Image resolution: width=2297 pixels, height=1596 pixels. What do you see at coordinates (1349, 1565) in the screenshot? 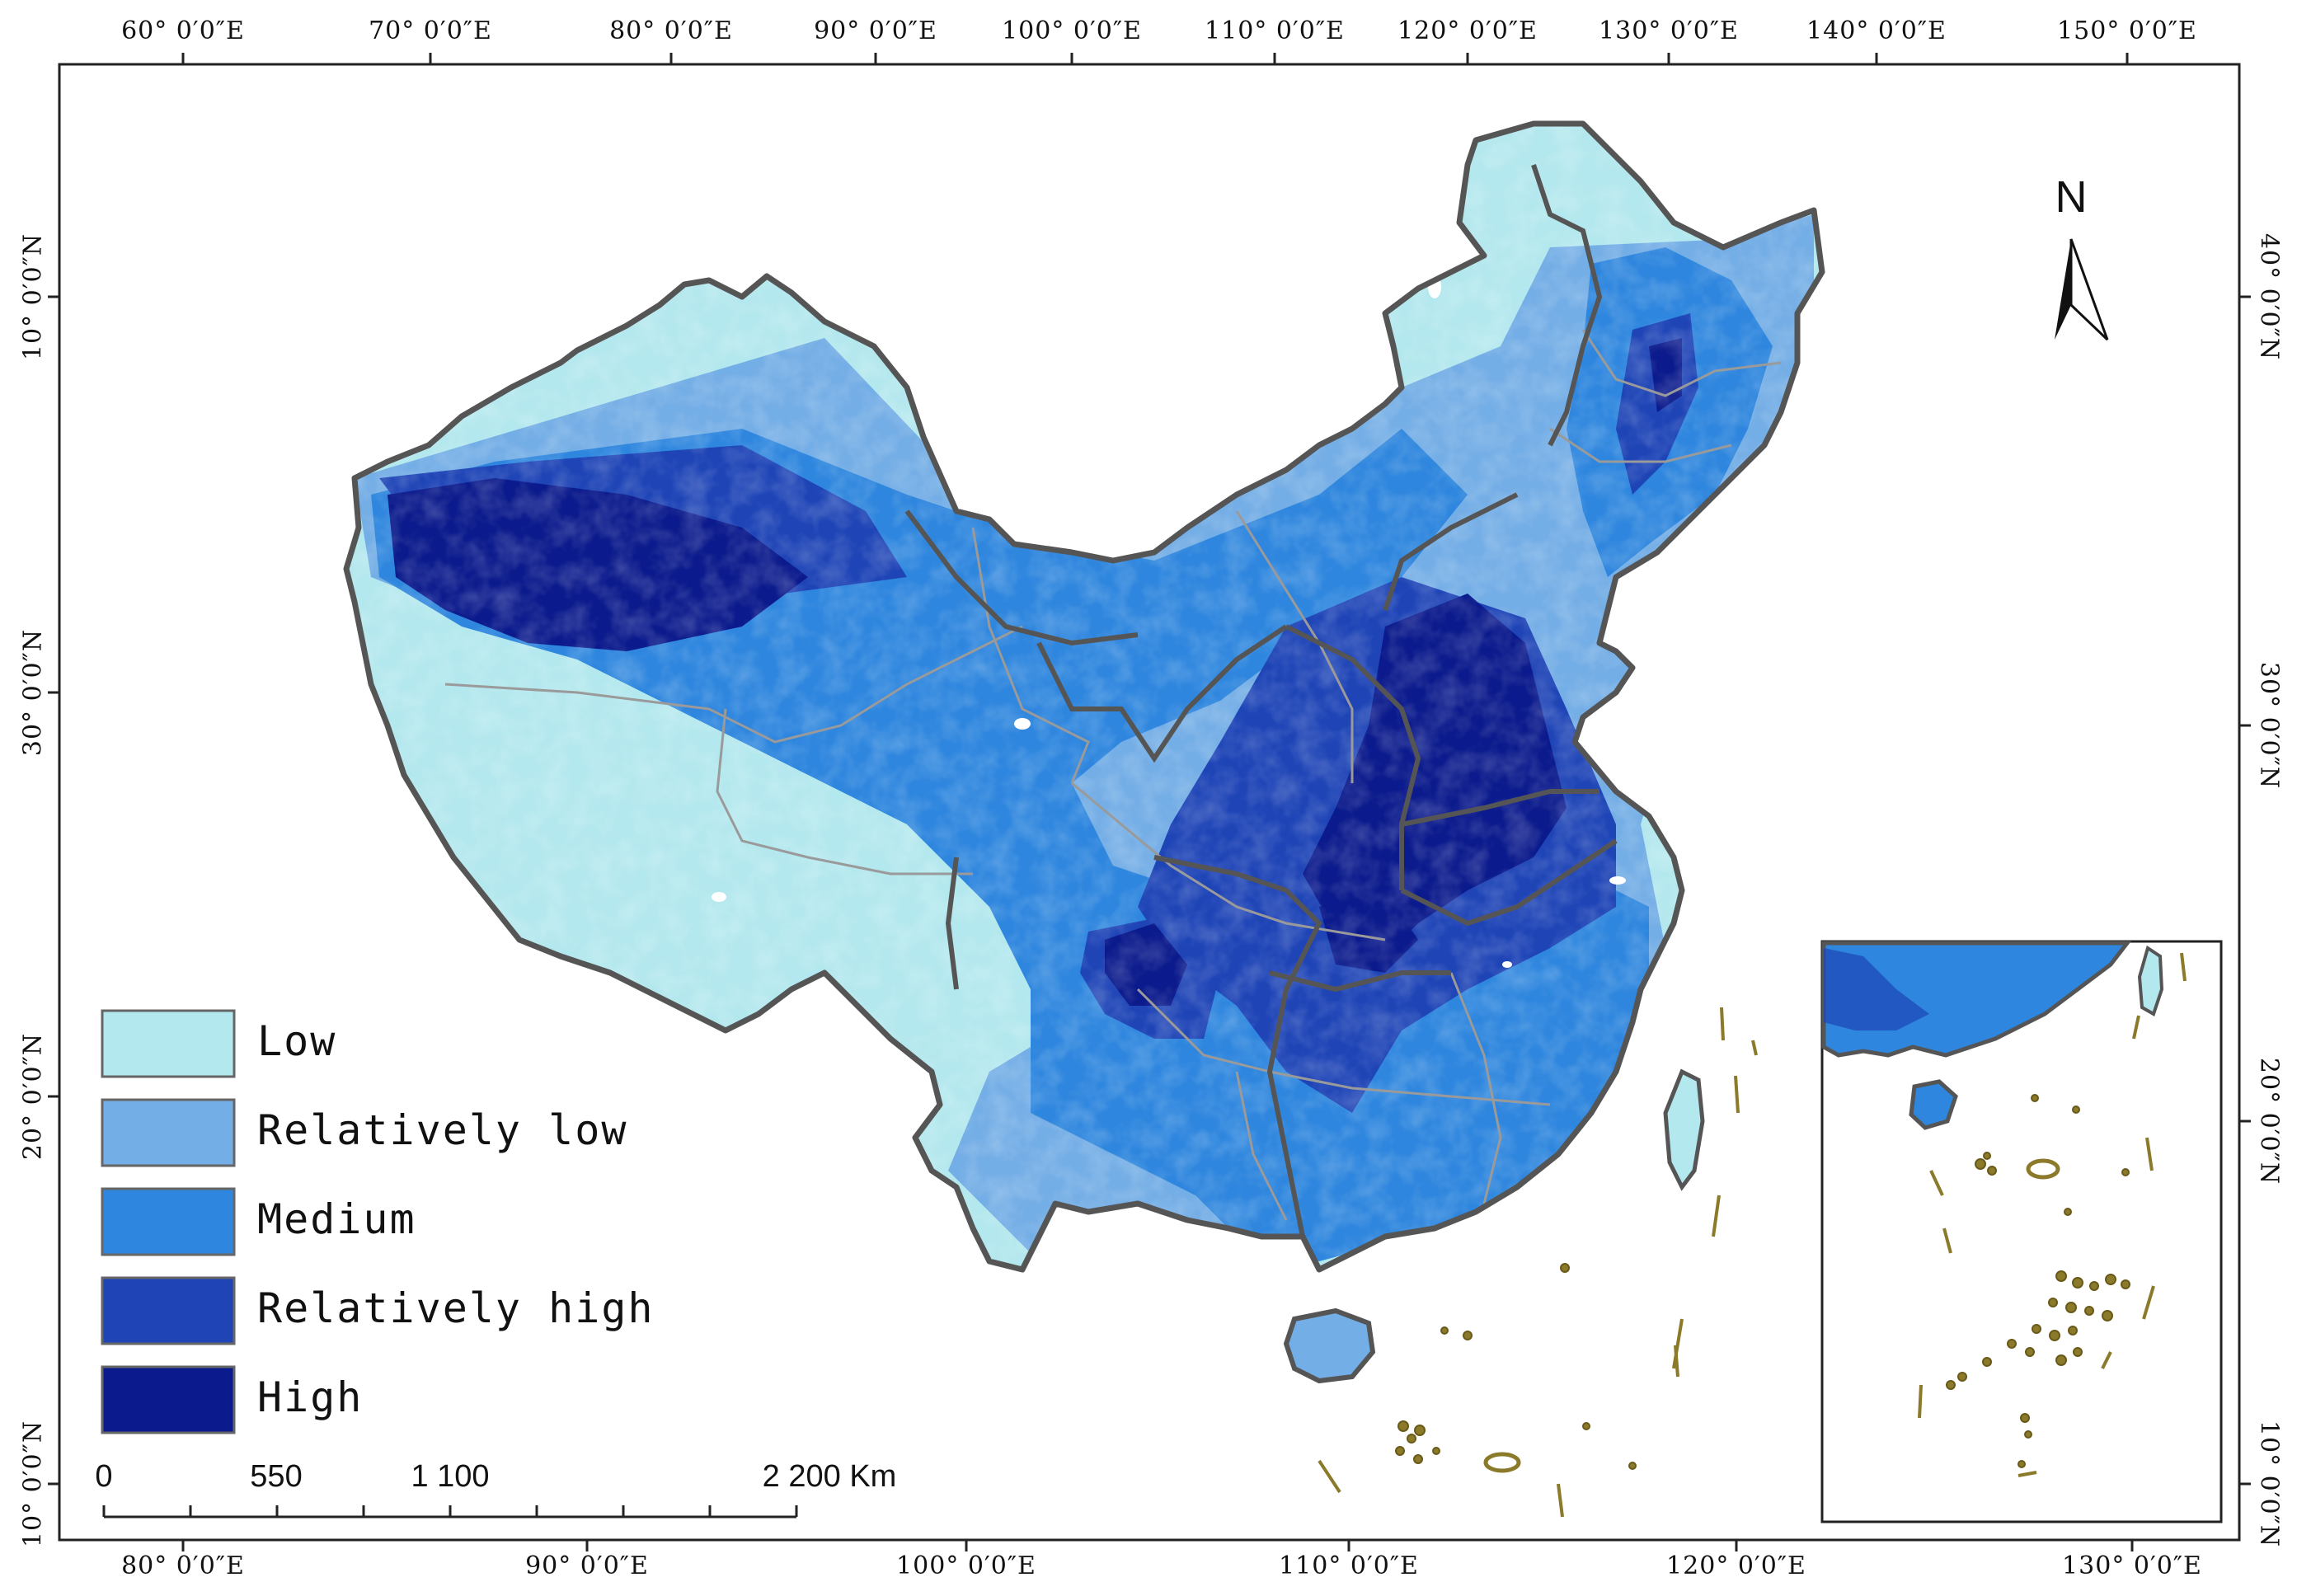
I see `bottom-tick-label: 110° 0′0″E` at bounding box center [1349, 1565].